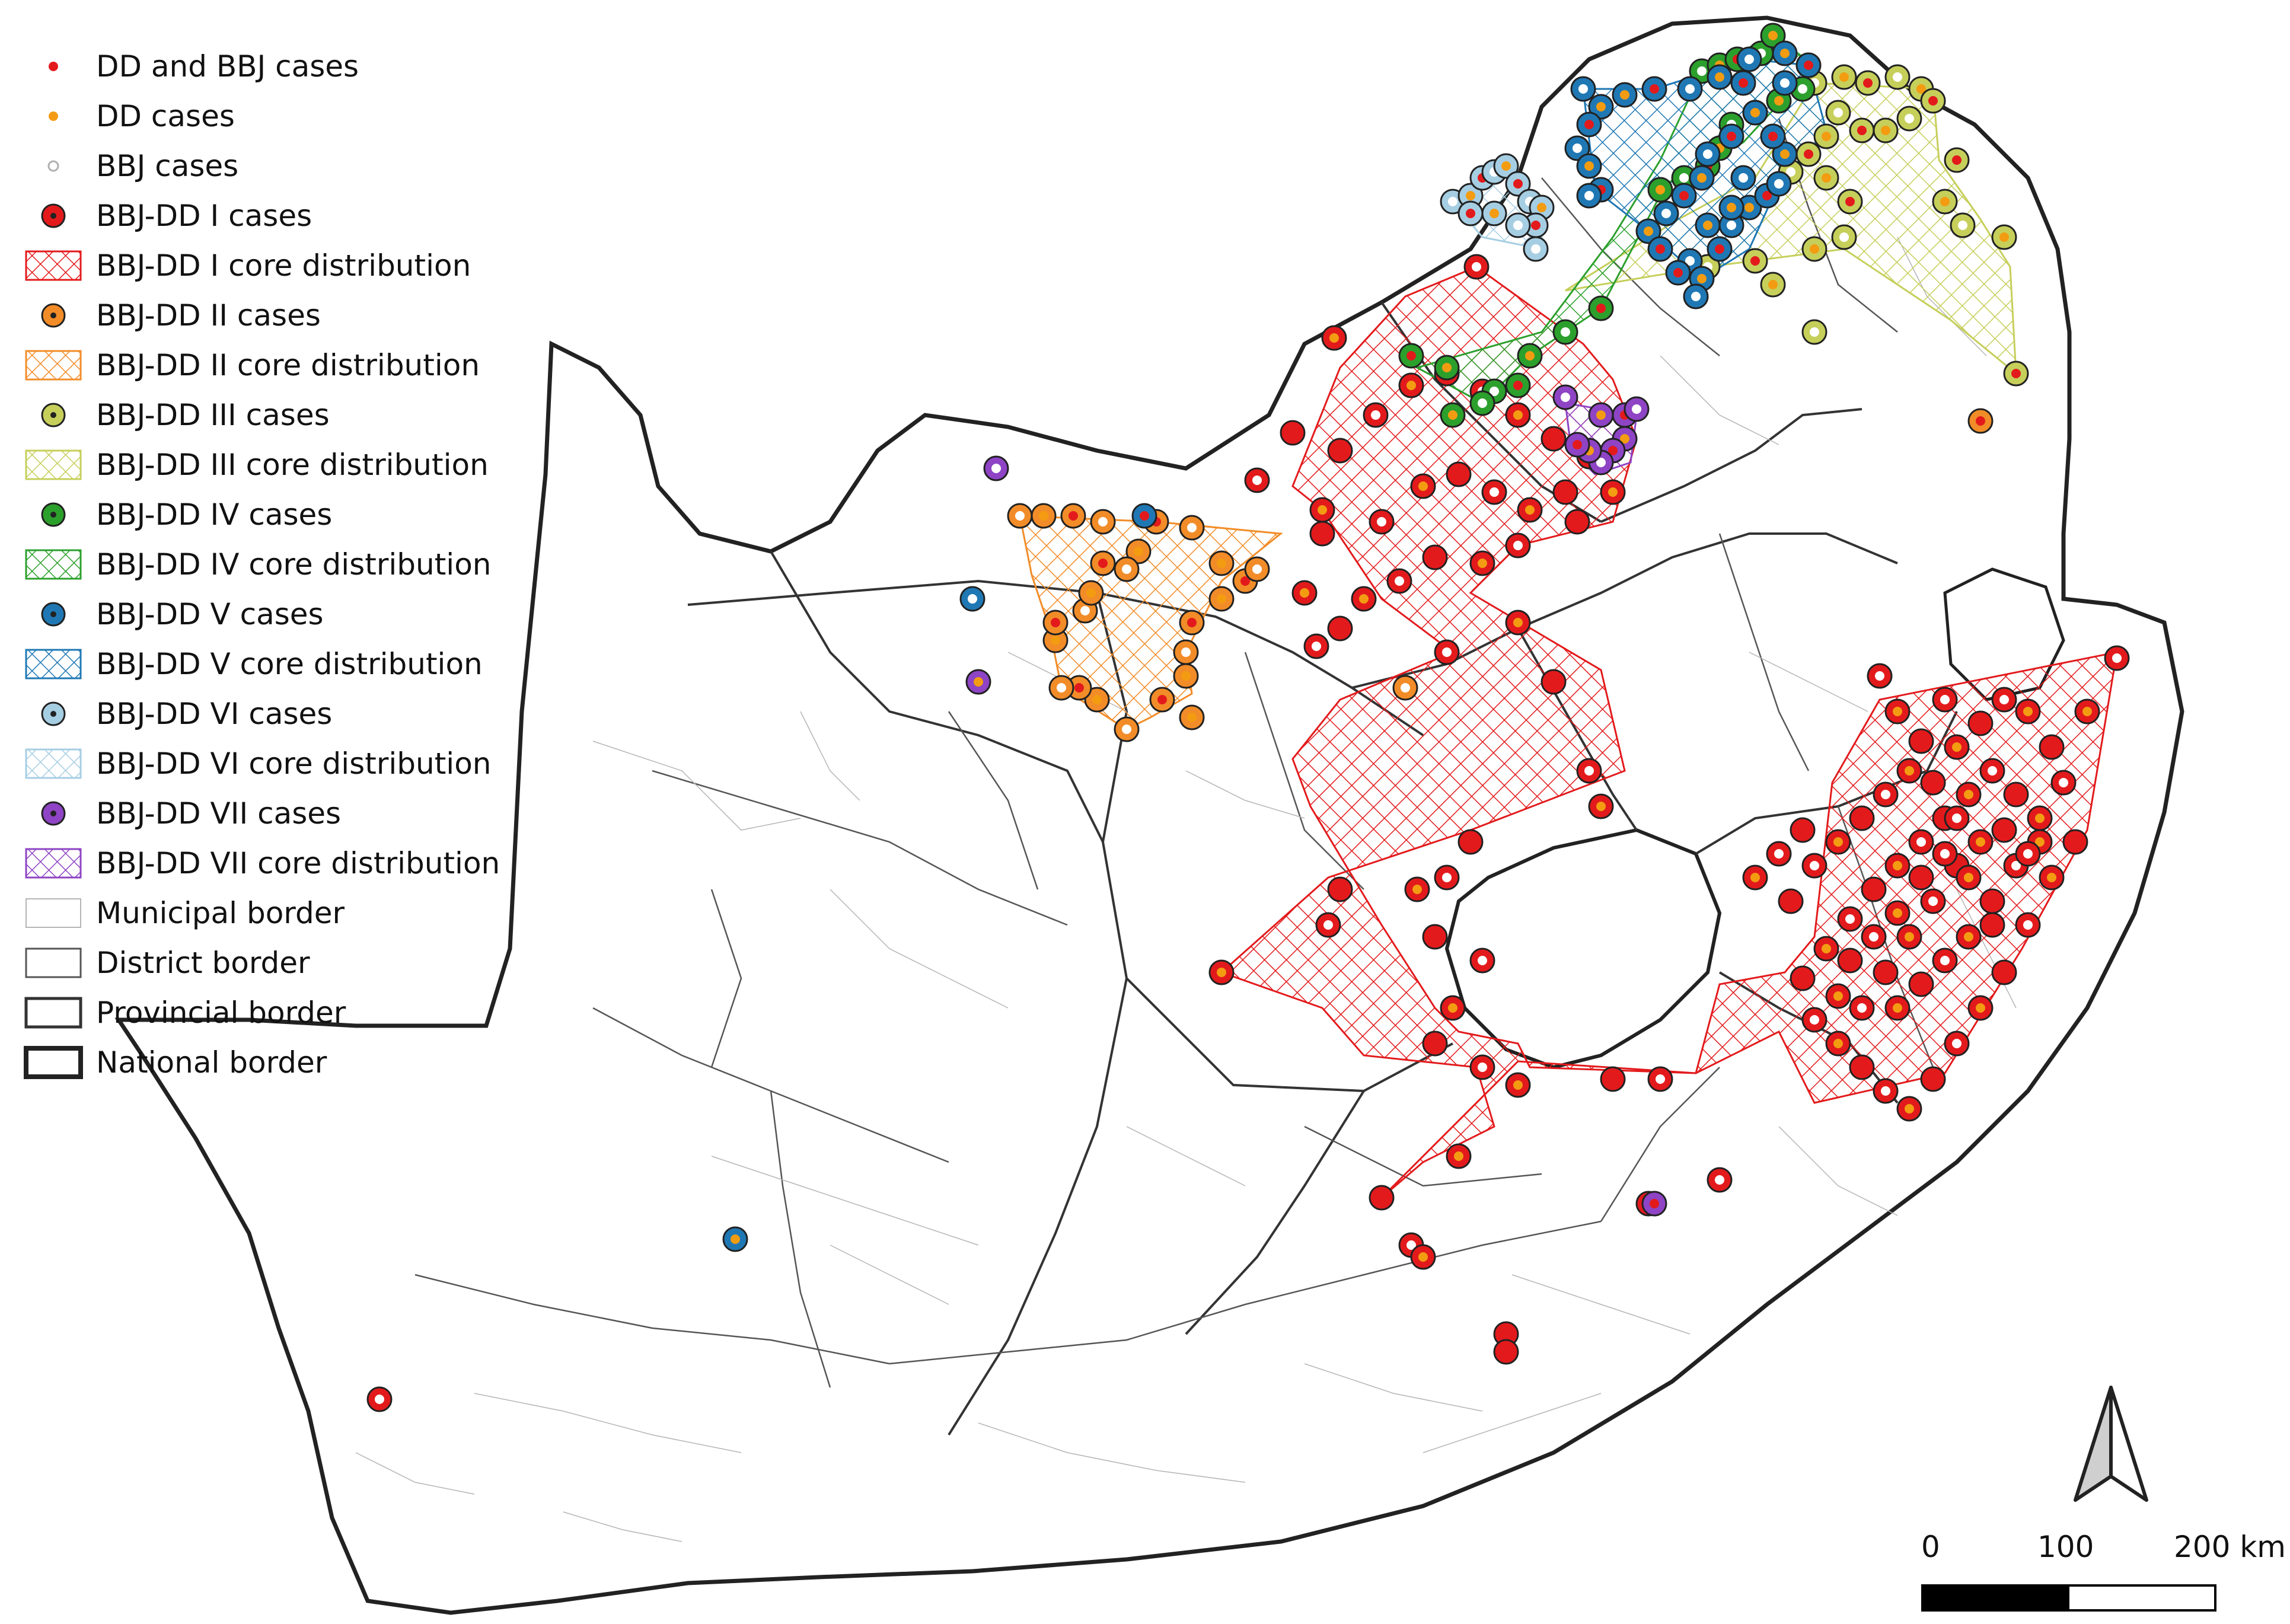 The width and height of the screenshot is (2290, 1624). What do you see at coordinates (211, 1062) in the screenshot?
I see `legend-label-national: National border` at bounding box center [211, 1062].